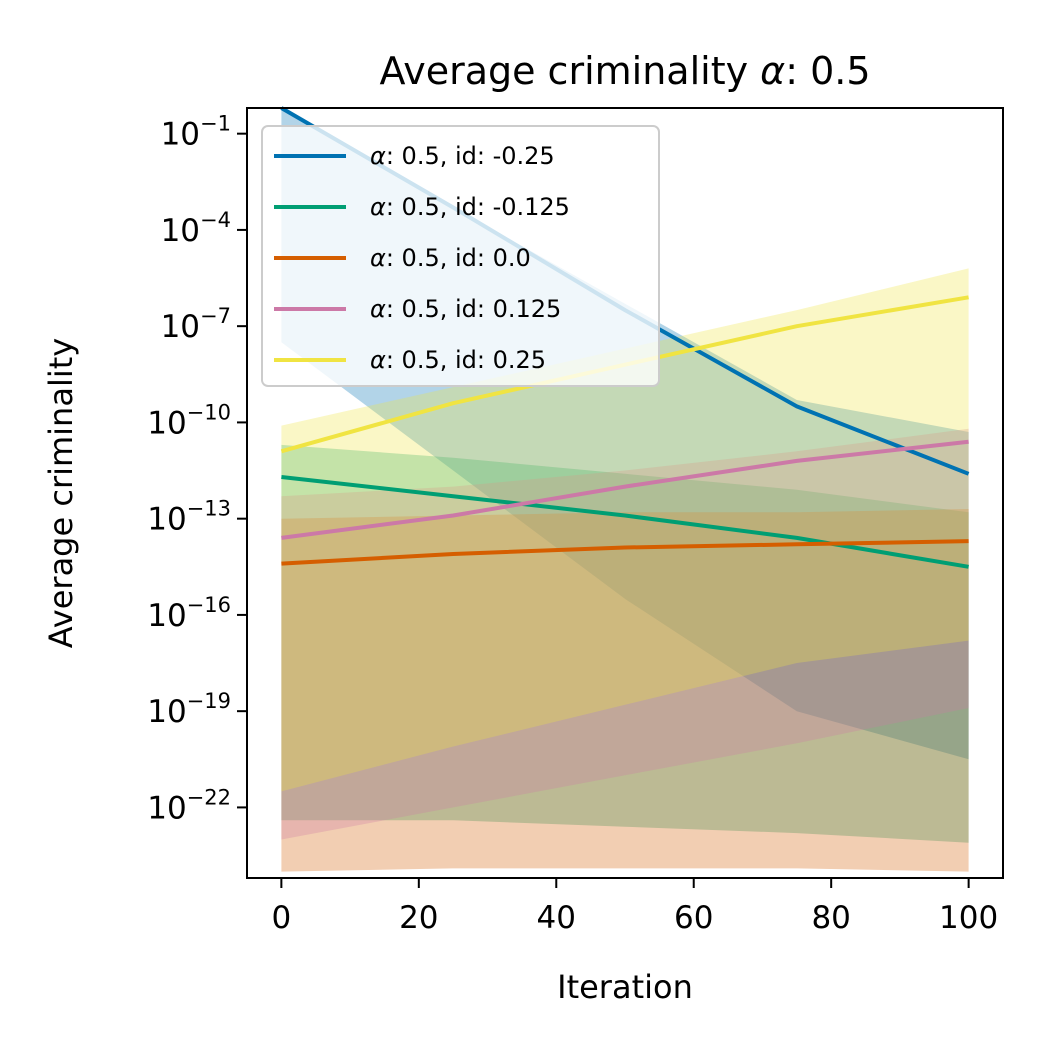 Image resolution: width=1050 pixels, height=1050 pixels. I want to click on y-axis-label: Average criminality, so click(61, 493).